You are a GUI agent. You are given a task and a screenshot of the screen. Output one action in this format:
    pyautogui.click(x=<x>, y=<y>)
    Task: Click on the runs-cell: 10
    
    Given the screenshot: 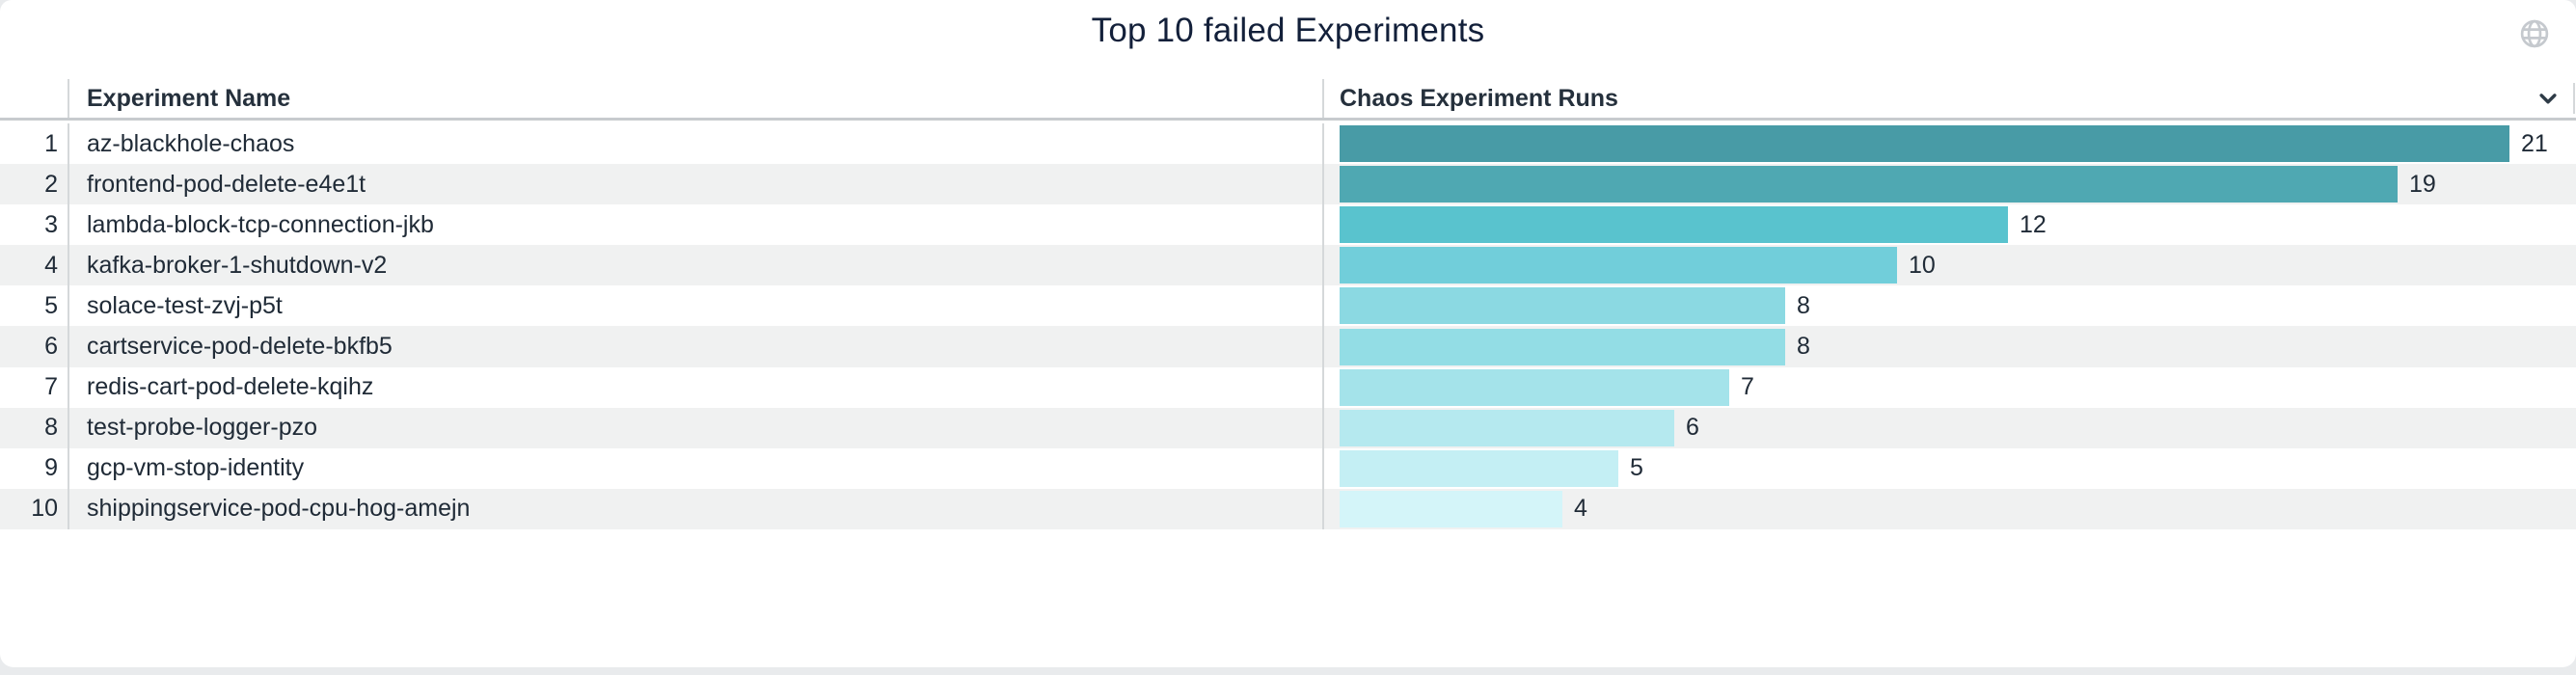 What is the action you would take?
    pyautogui.click(x=1950, y=265)
    